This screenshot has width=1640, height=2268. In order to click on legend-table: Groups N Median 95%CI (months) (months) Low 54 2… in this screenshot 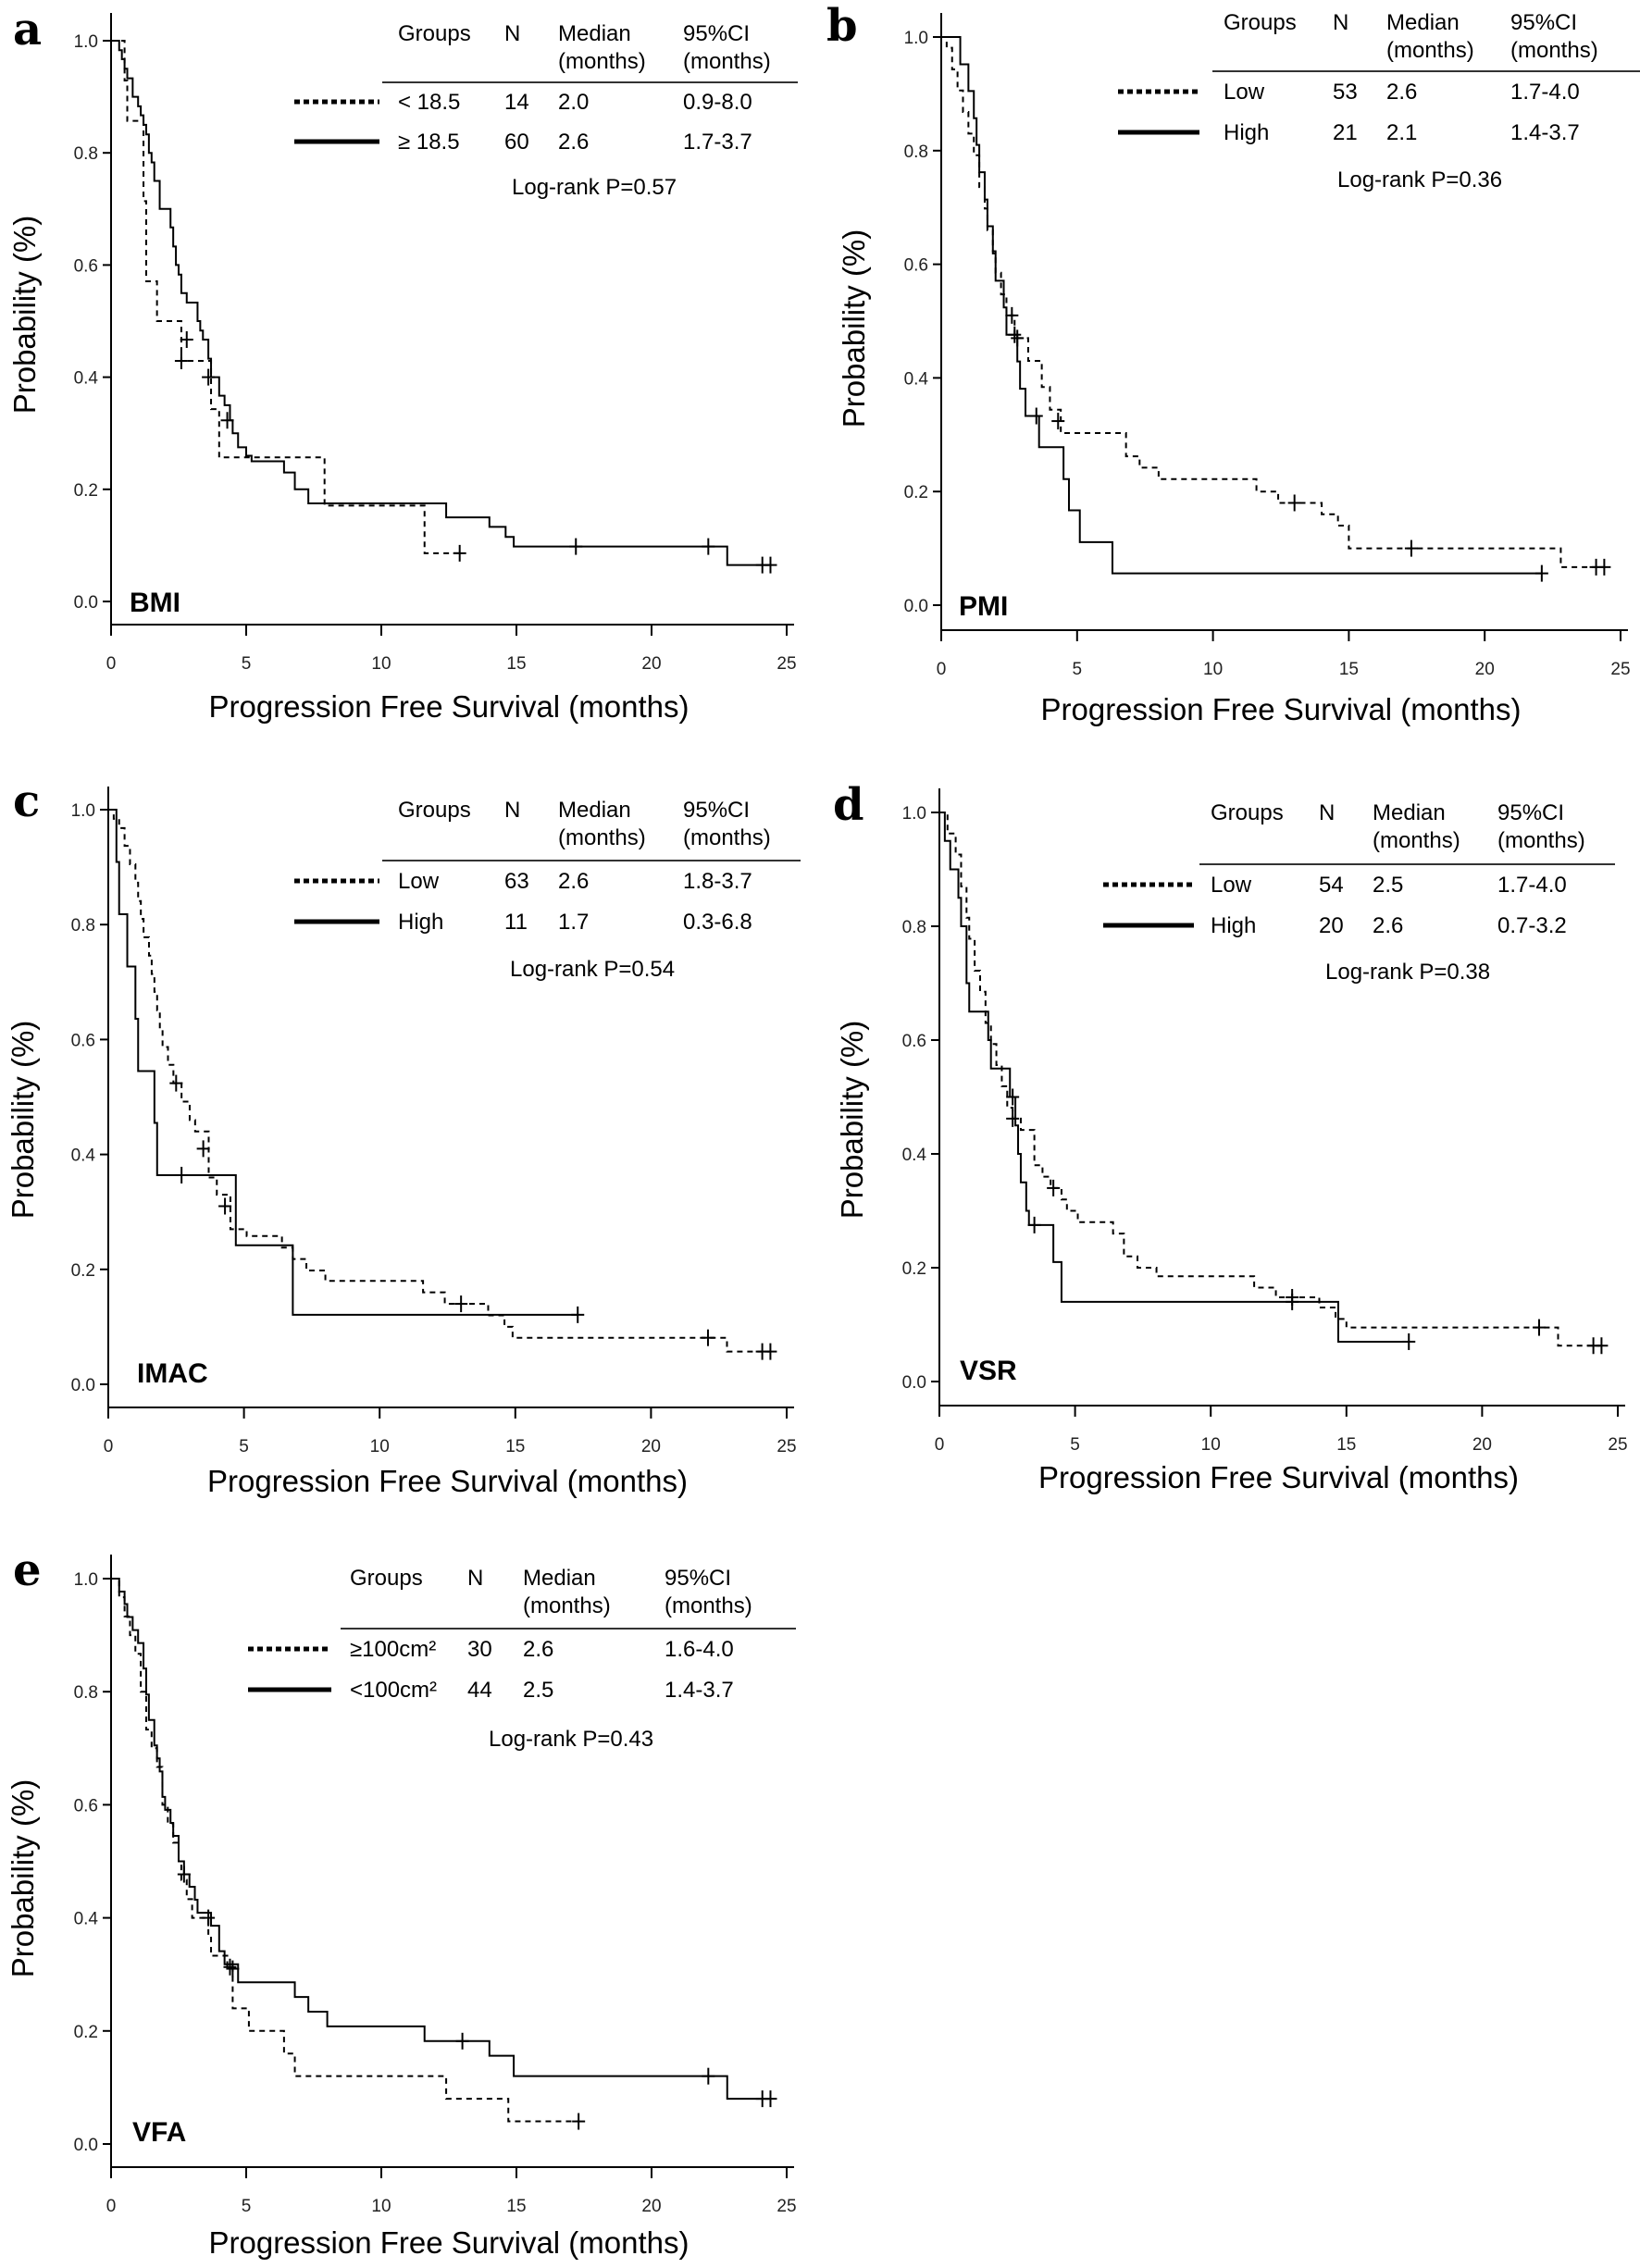, I will do `click(1359, 892)`.